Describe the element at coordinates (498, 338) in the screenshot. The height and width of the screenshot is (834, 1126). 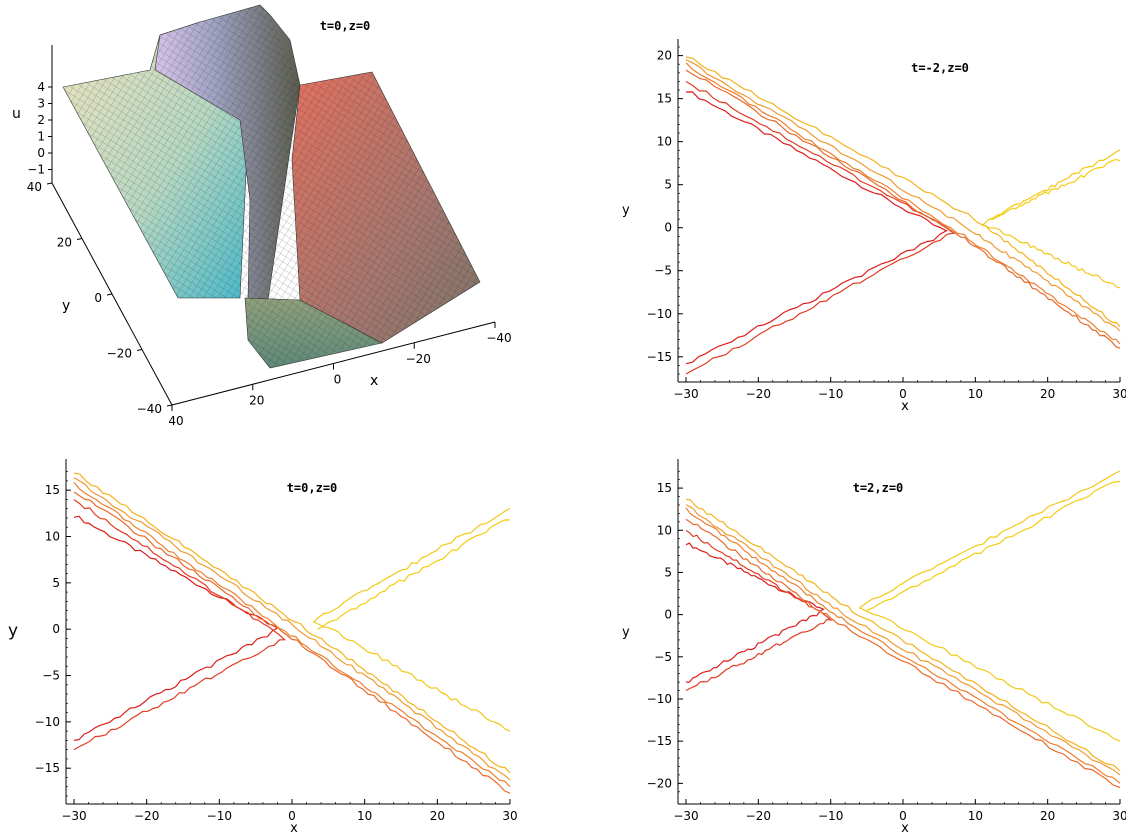
I see `surface-xtick-label: −40` at that location.